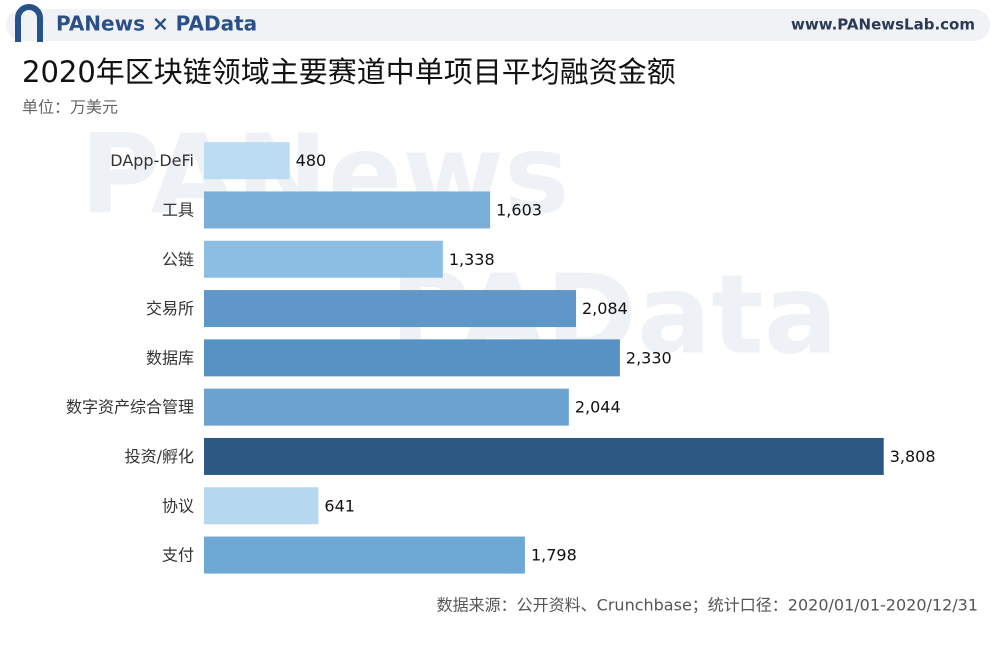 The width and height of the screenshot is (1000, 658). I want to click on data-label: 1,798, so click(554, 555).